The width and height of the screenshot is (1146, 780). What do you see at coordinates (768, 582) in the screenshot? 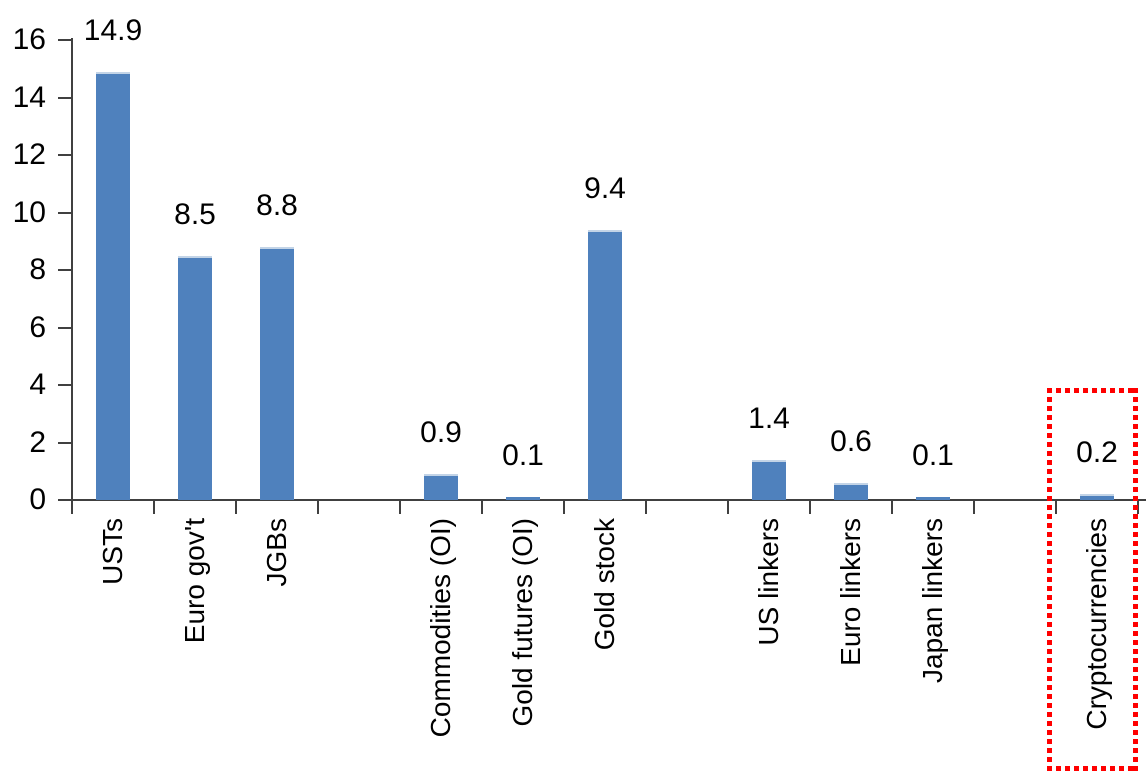
I see `x-axis-category-label: US linkers` at bounding box center [768, 582].